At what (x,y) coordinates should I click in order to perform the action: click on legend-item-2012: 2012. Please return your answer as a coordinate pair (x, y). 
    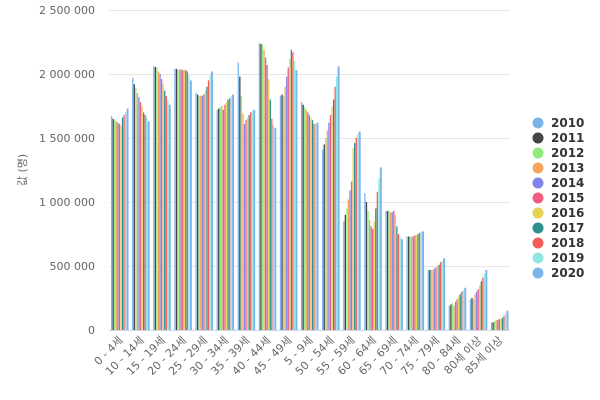
    Looking at the image, I should click on (558, 153).